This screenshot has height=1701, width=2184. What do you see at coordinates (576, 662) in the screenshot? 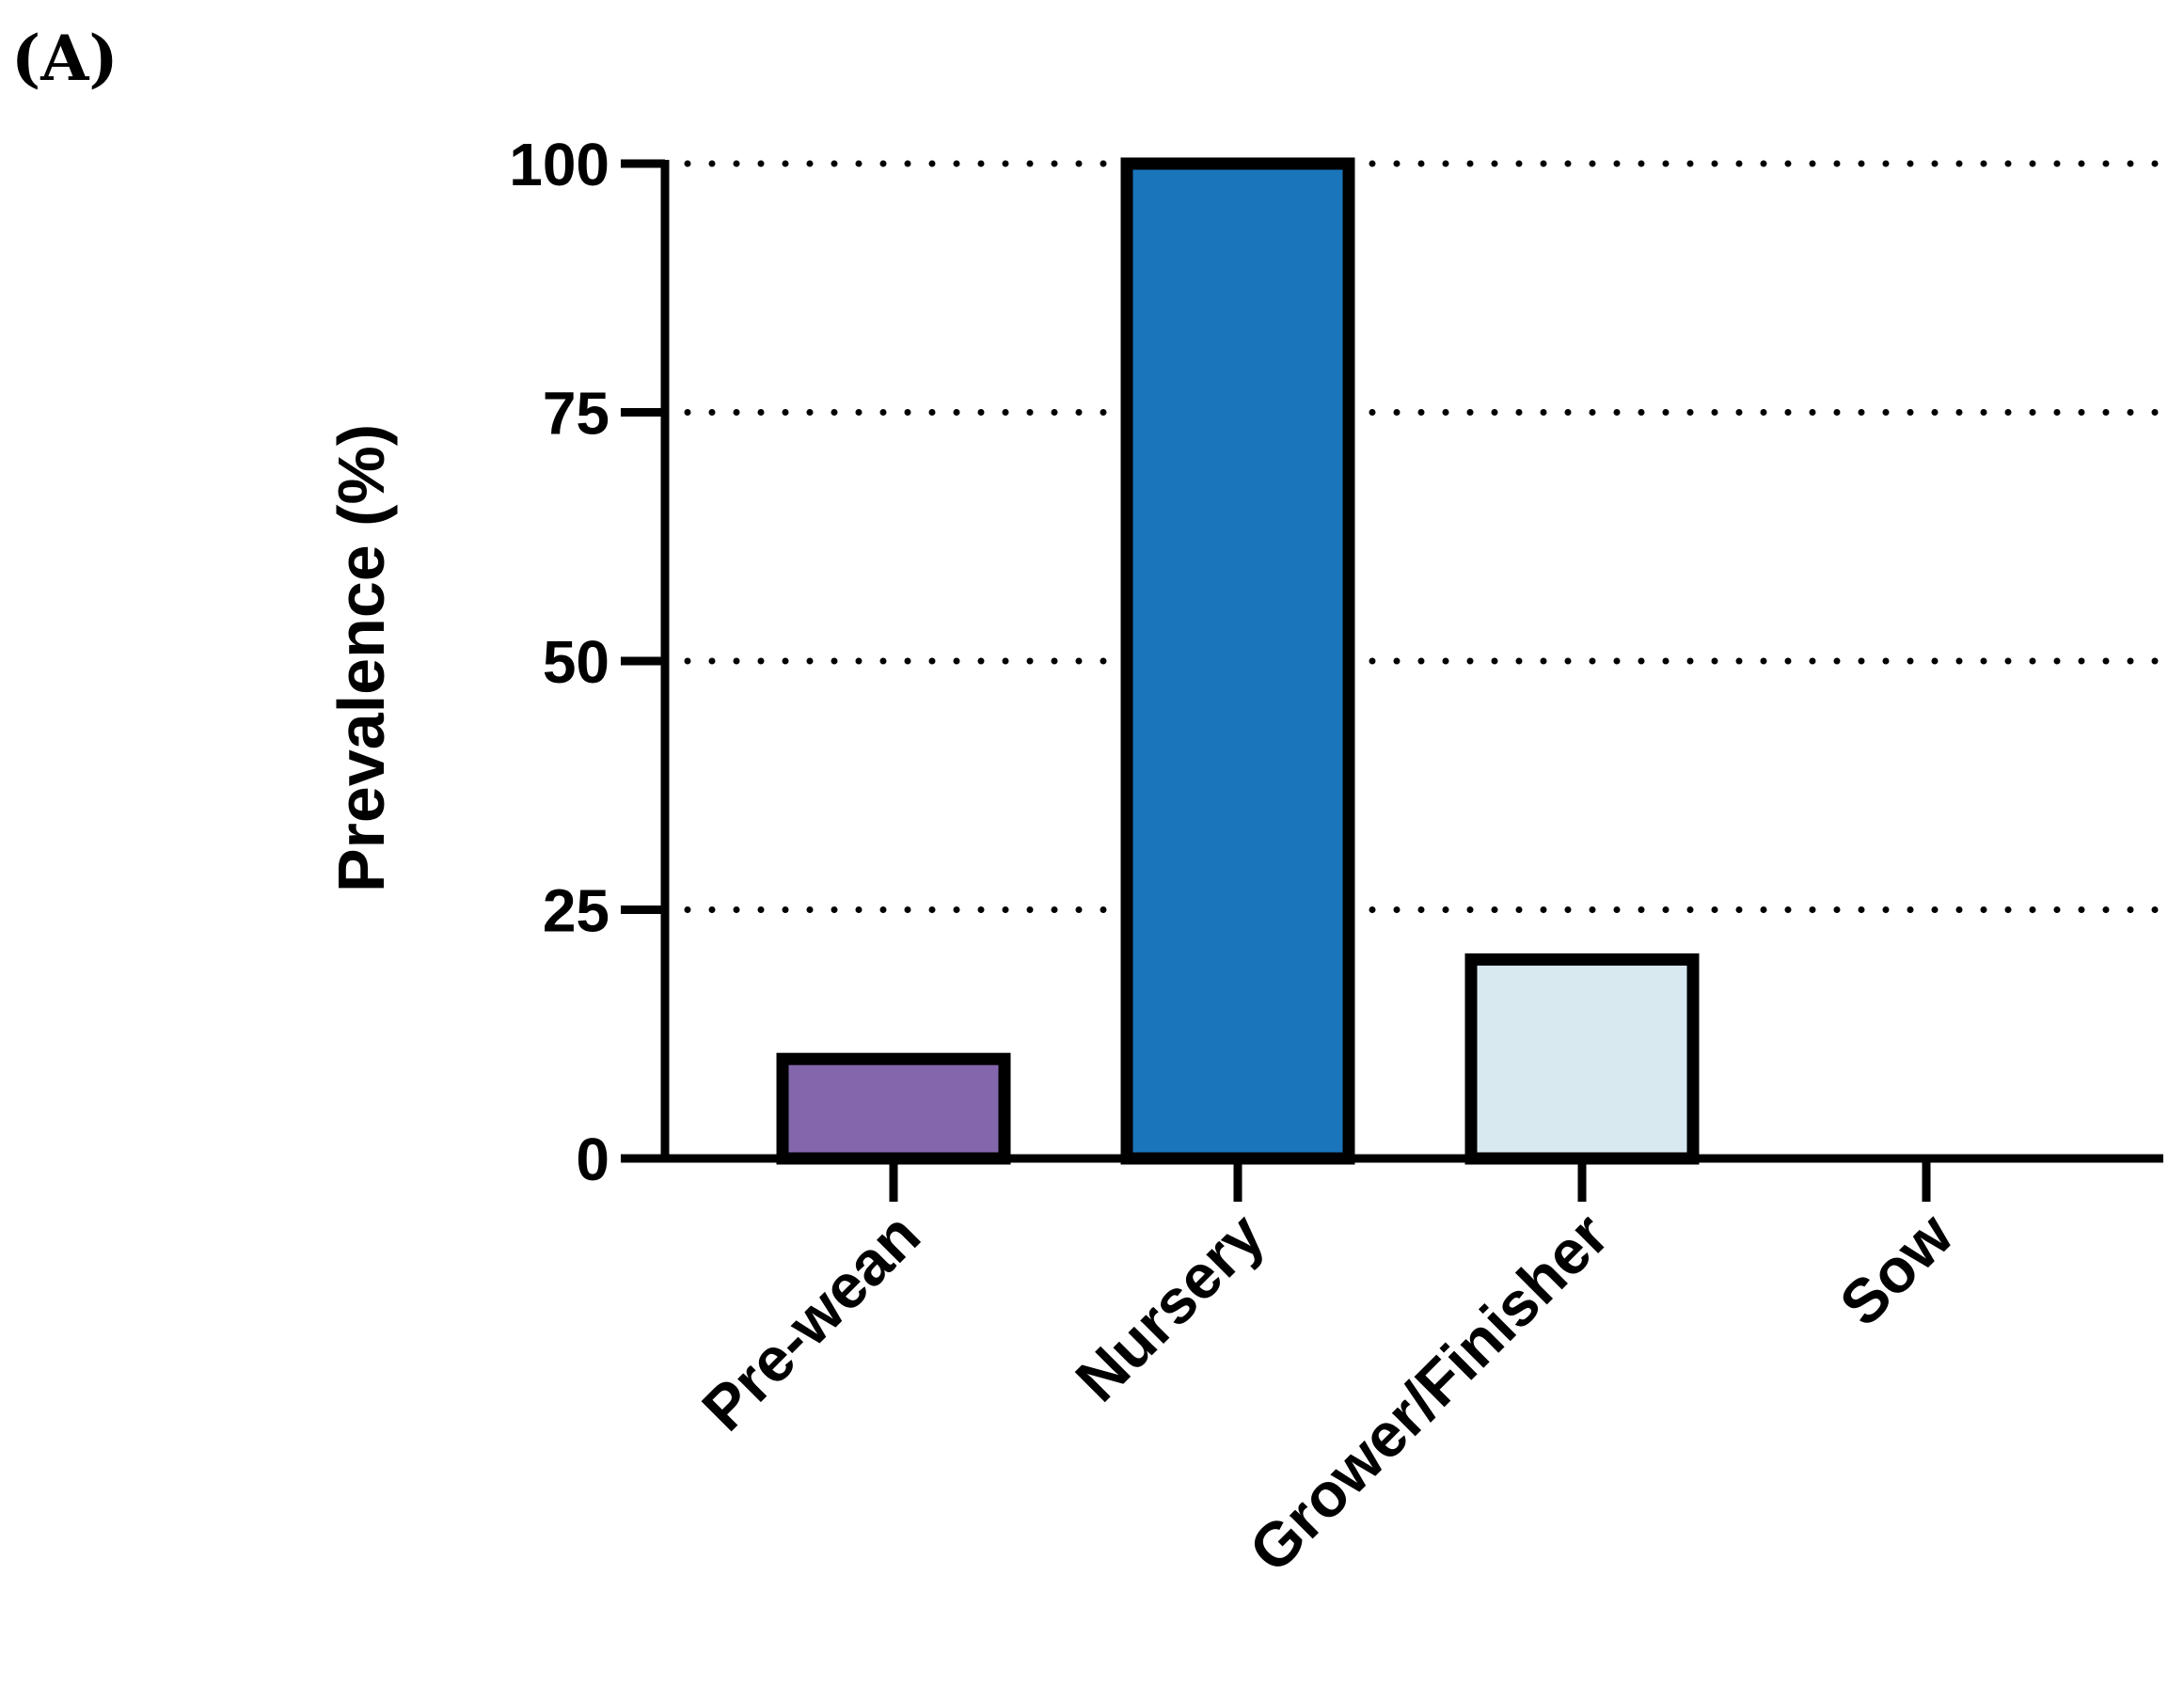
I see `y-tick-label: 50` at bounding box center [576, 662].